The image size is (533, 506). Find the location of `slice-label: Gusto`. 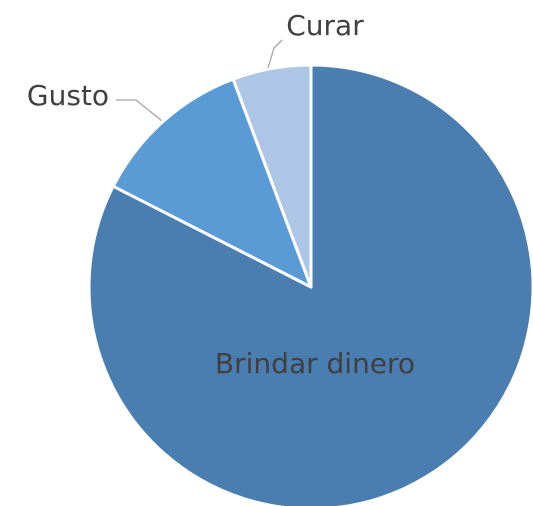

slice-label: Gusto is located at coordinates (68, 95).